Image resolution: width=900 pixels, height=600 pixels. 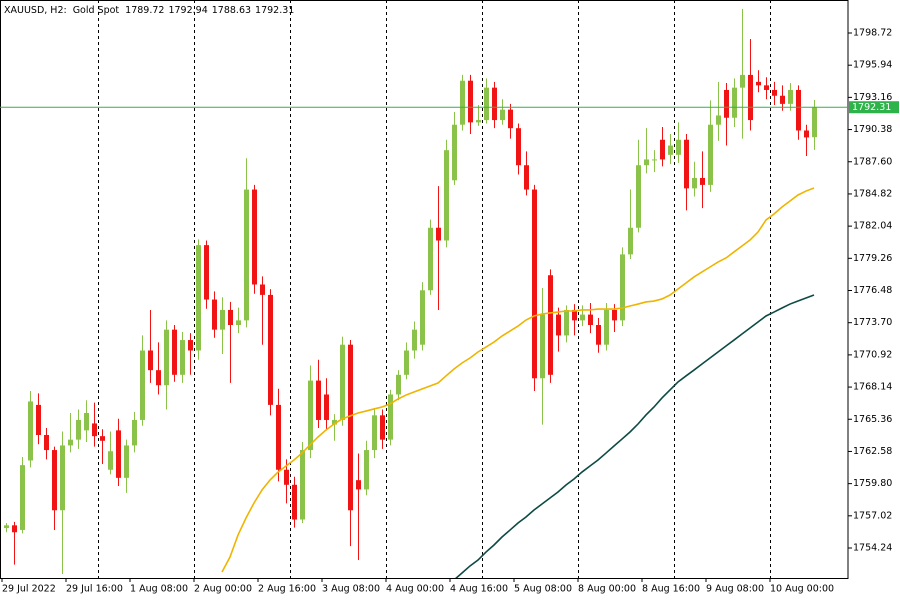 What do you see at coordinates (872, 97) in the screenshot?
I see `y-tick-label: 1793.16` at bounding box center [872, 97].